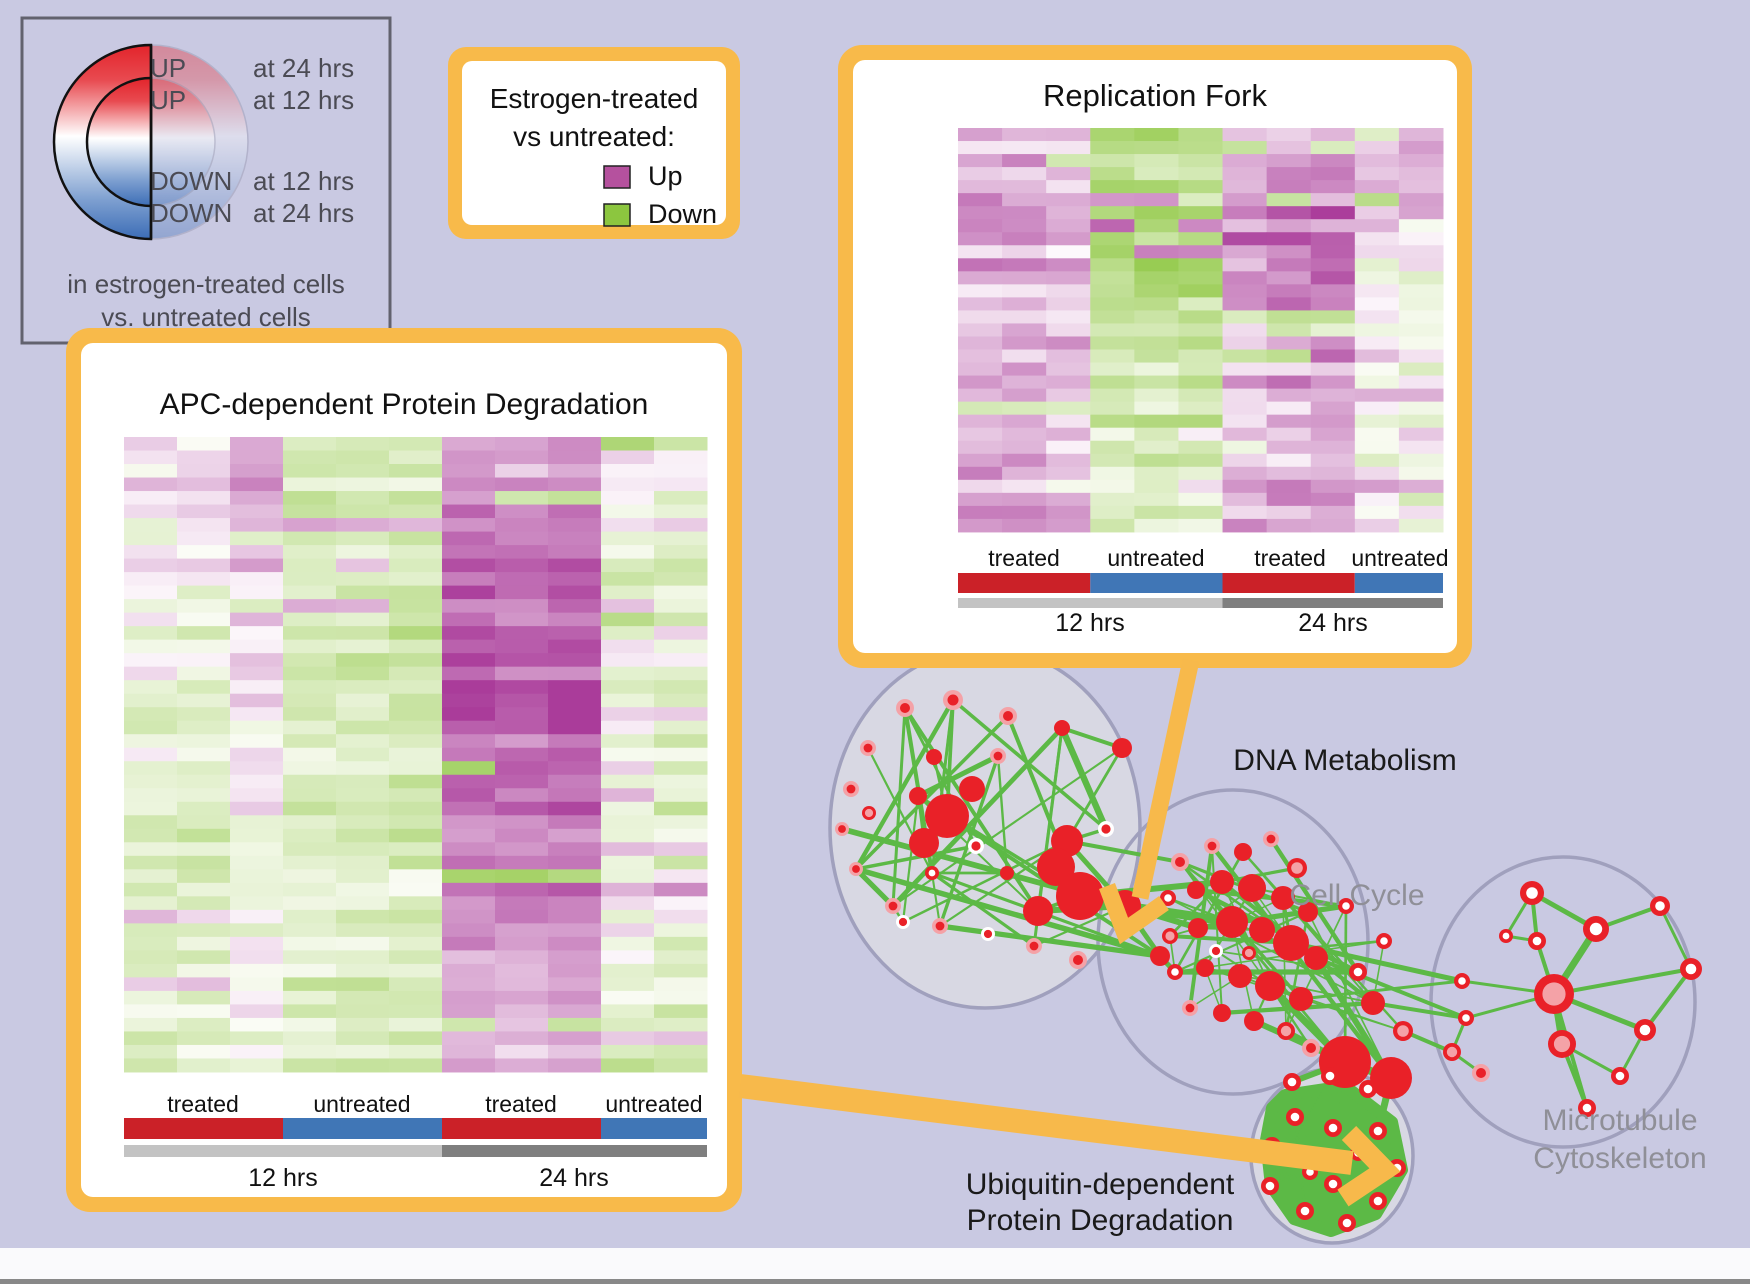  Describe the element at coordinates (1200, 590) in the screenshot. I see `rf-heatmap-footer` at that location.